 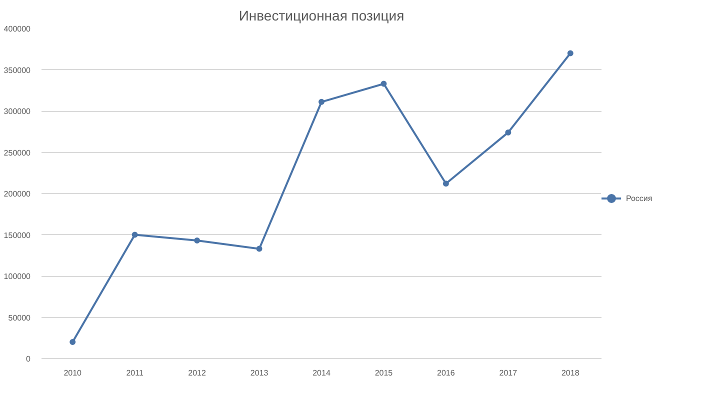 What do you see at coordinates (384, 373) in the screenshot?
I see `x-tick-label: 2015` at bounding box center [384, 373].